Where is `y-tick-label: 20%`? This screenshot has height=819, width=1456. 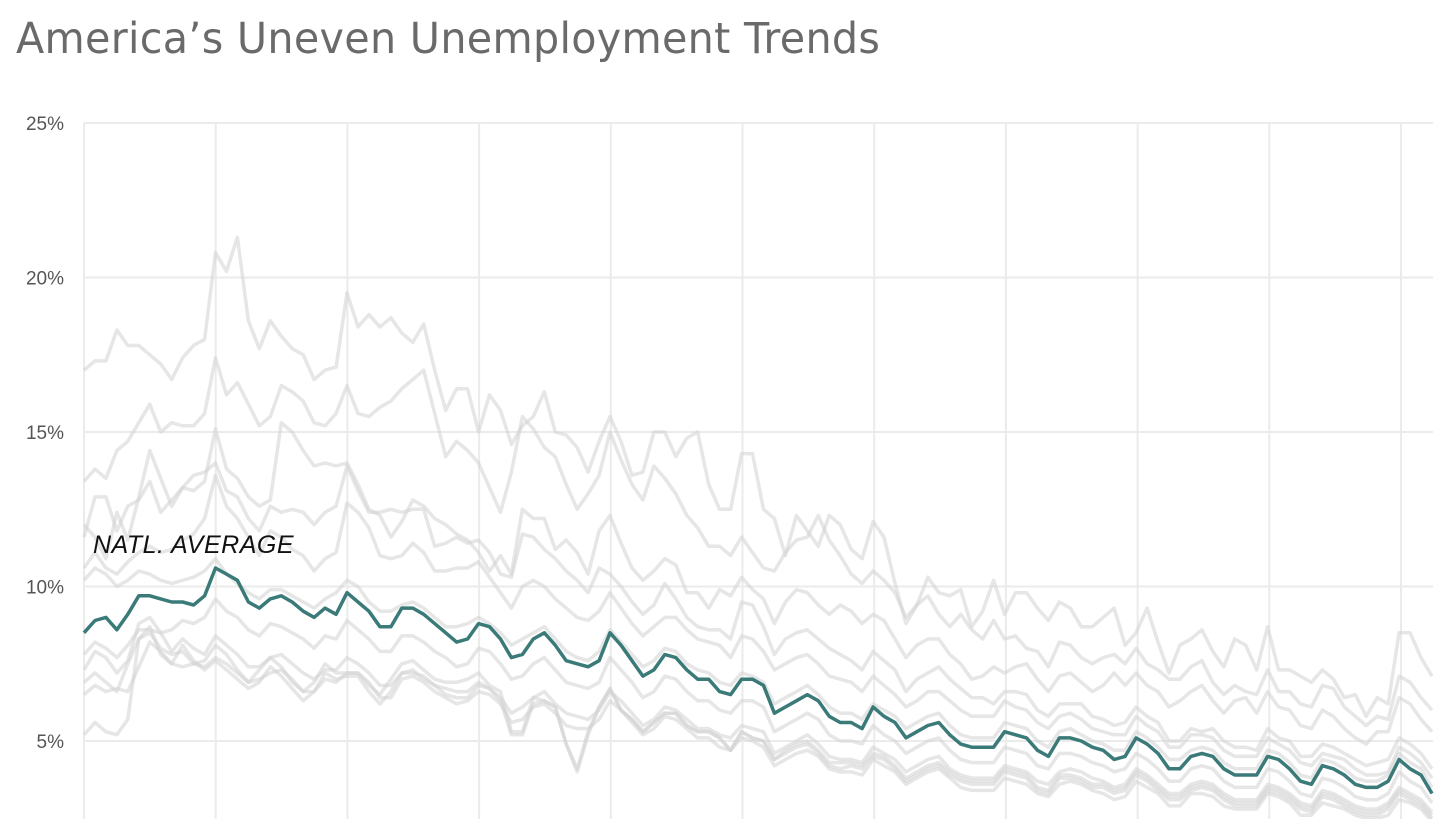
y-tick-label: 20% is located at coordinates (45, 279).